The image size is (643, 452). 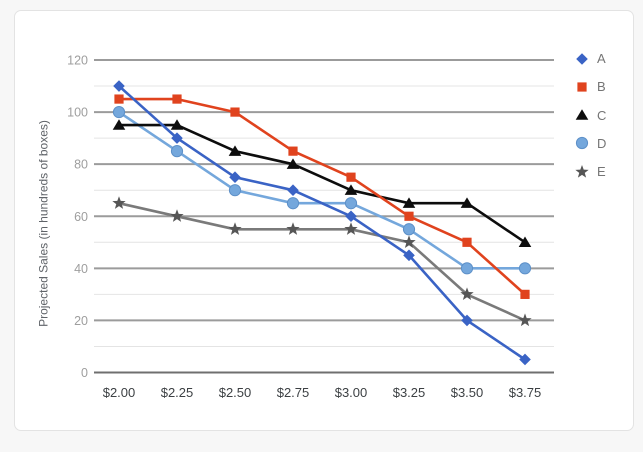 I want to click on legend-label-C: C, so click(x=602, y=115).